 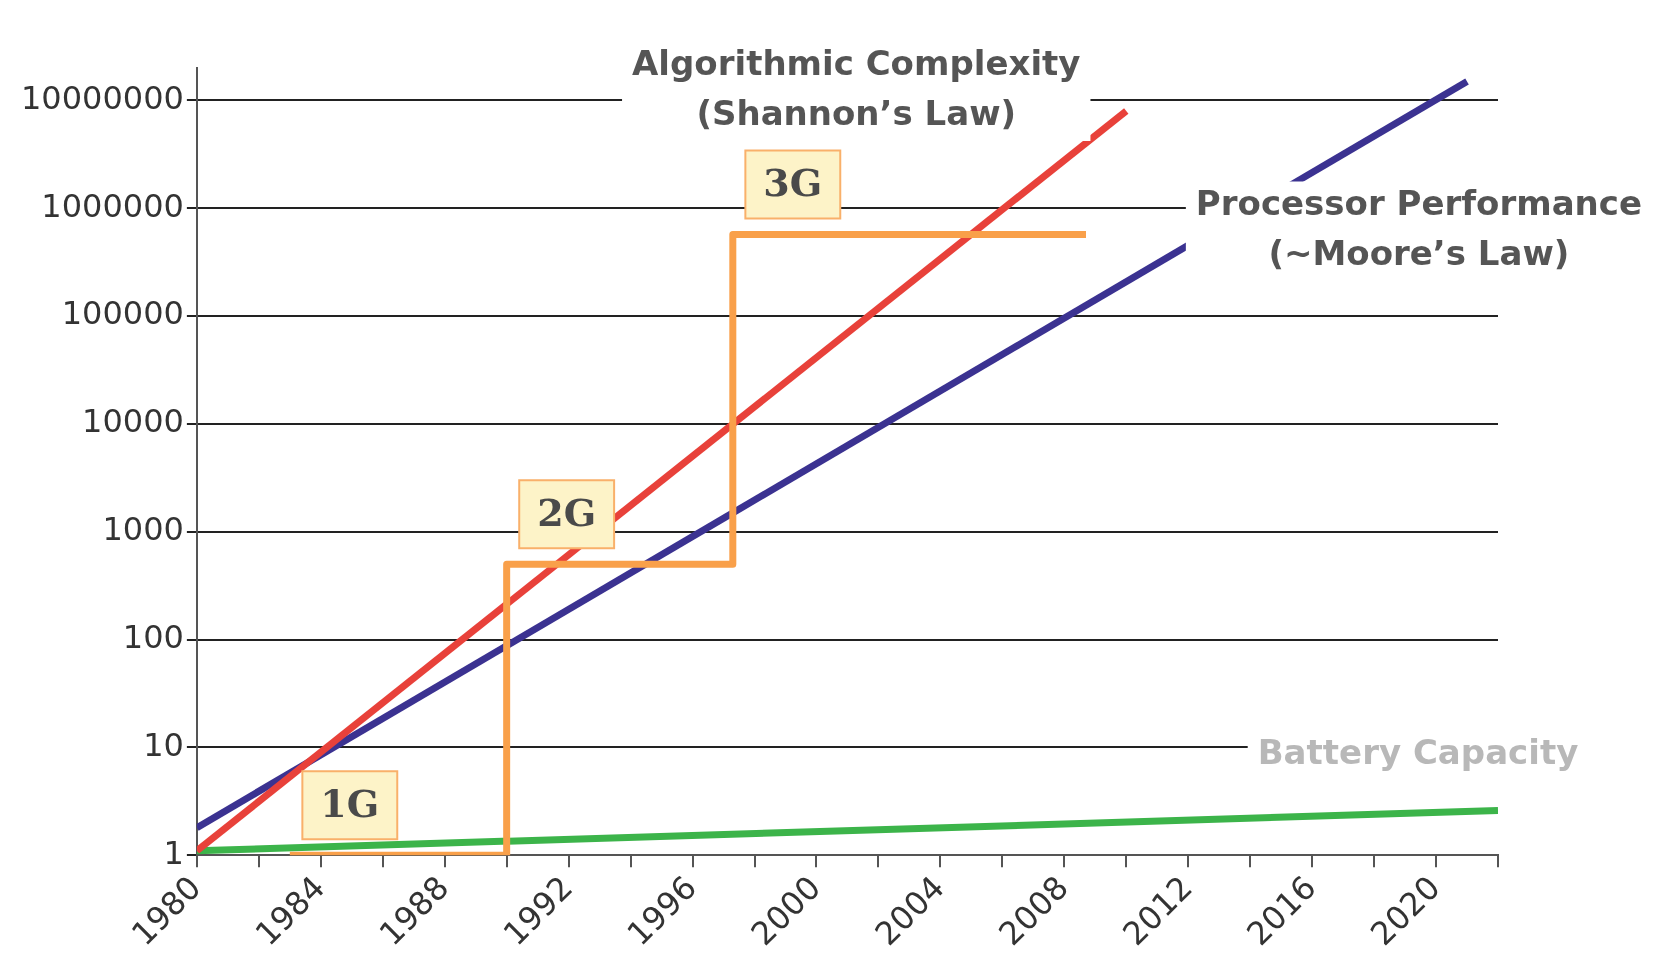 What do you see at coordinates (173, 852) in the screenshot?
I see `y-tick-label: 1` at bounding box center [173, 852].